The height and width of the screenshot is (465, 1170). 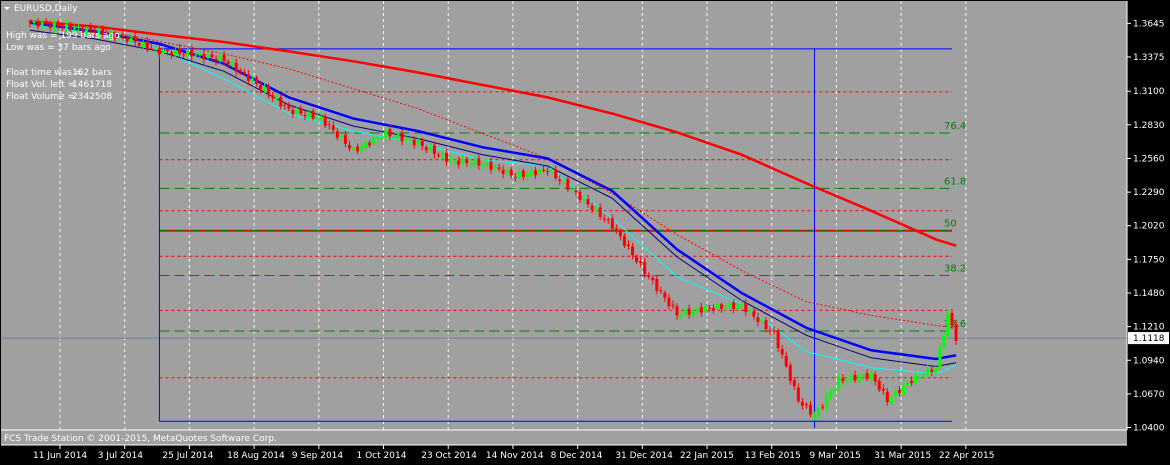 I want to click on title-bar: EURUSD,Daily, so click(x=41, y=9).